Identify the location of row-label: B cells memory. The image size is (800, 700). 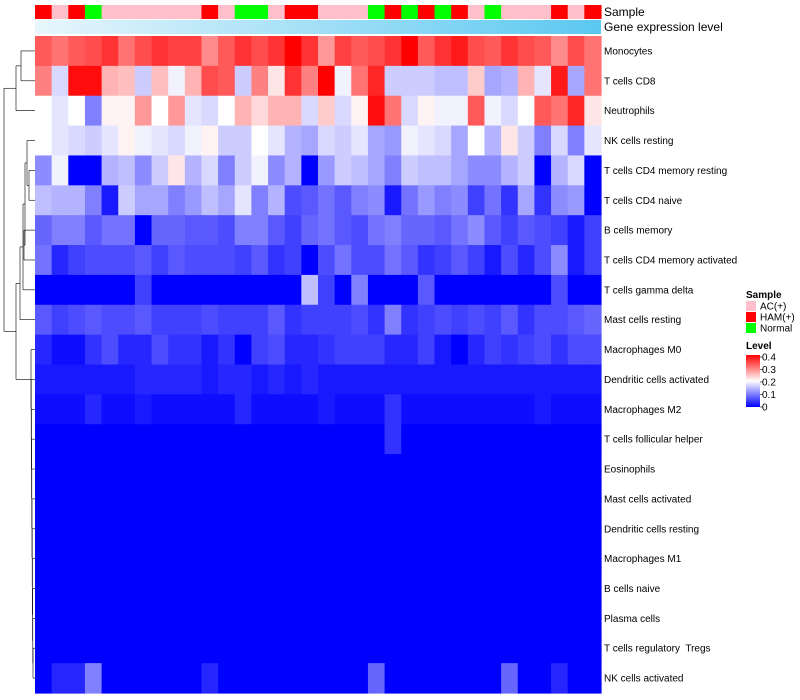
(638, 231).